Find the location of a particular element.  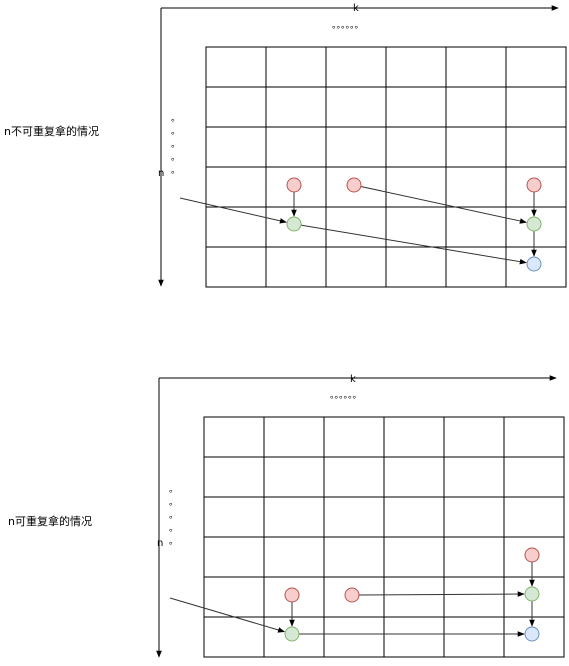

green-node-g2 is located at coordinates (532, 594).